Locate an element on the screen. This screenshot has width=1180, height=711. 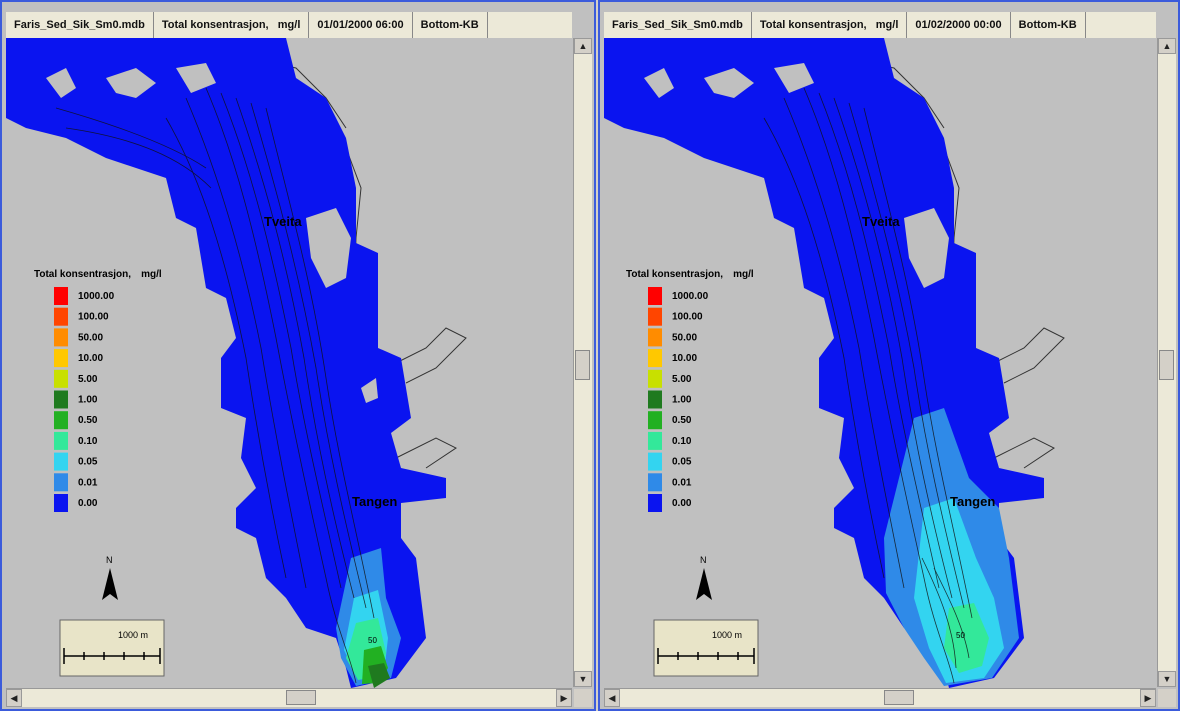
timestamp: 01/02/2000 00:00 is located at coordinates (959, 25).